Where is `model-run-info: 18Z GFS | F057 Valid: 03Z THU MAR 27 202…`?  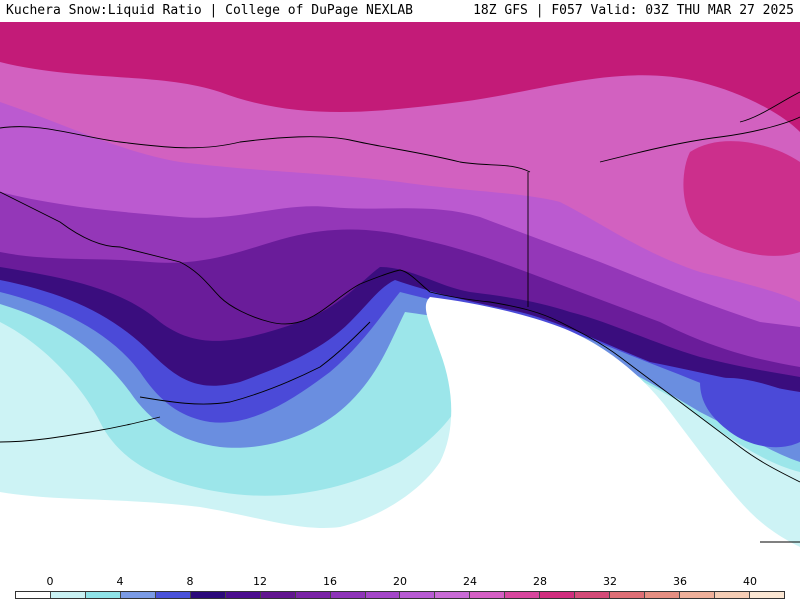 model-run-info: 18Z GFS | F057 Valid: 03Z THU MAR 27 202… is located at coordinates (633, 10).